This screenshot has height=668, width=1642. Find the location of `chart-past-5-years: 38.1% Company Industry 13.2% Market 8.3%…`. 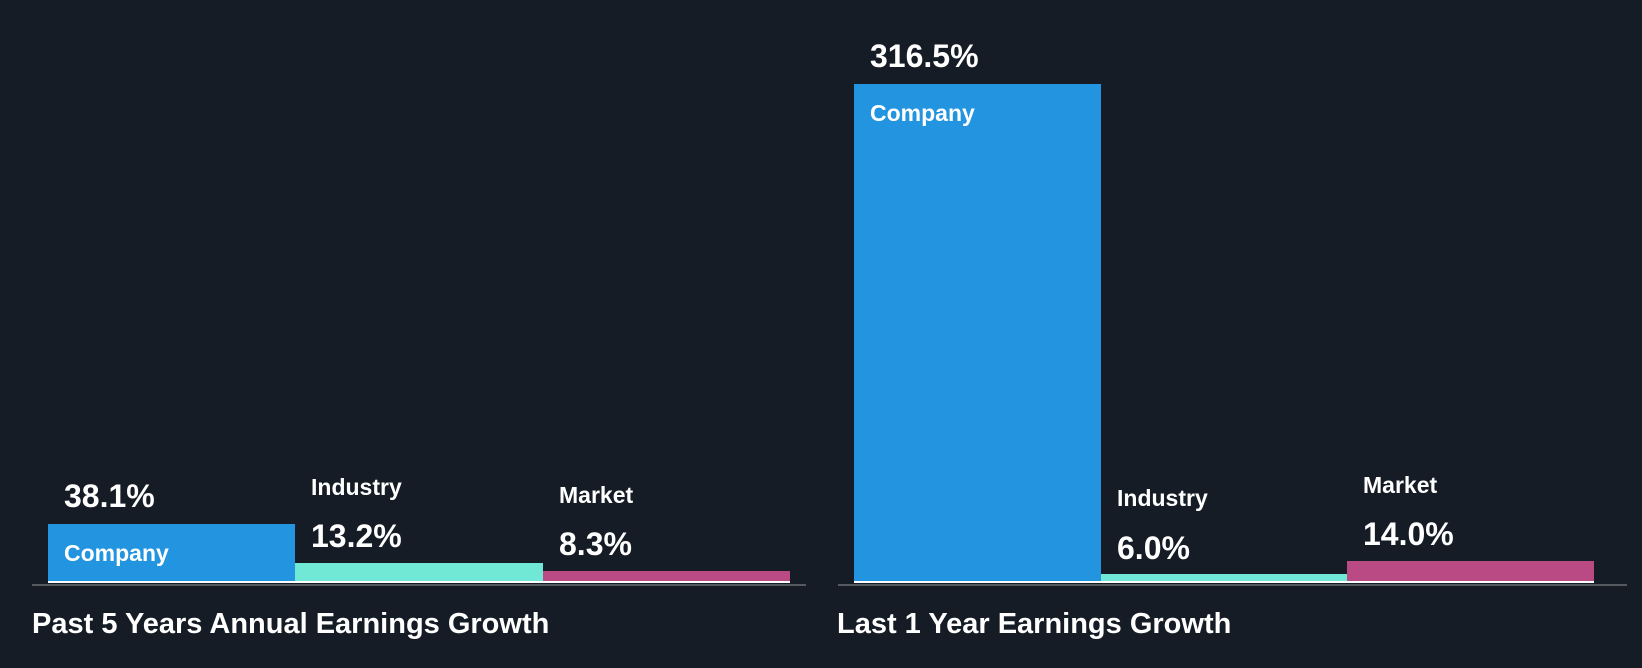

chart-past-5-years: 38.1% Company Industry 13.2% Market 8.3%… is located at coordinates (419, 557).